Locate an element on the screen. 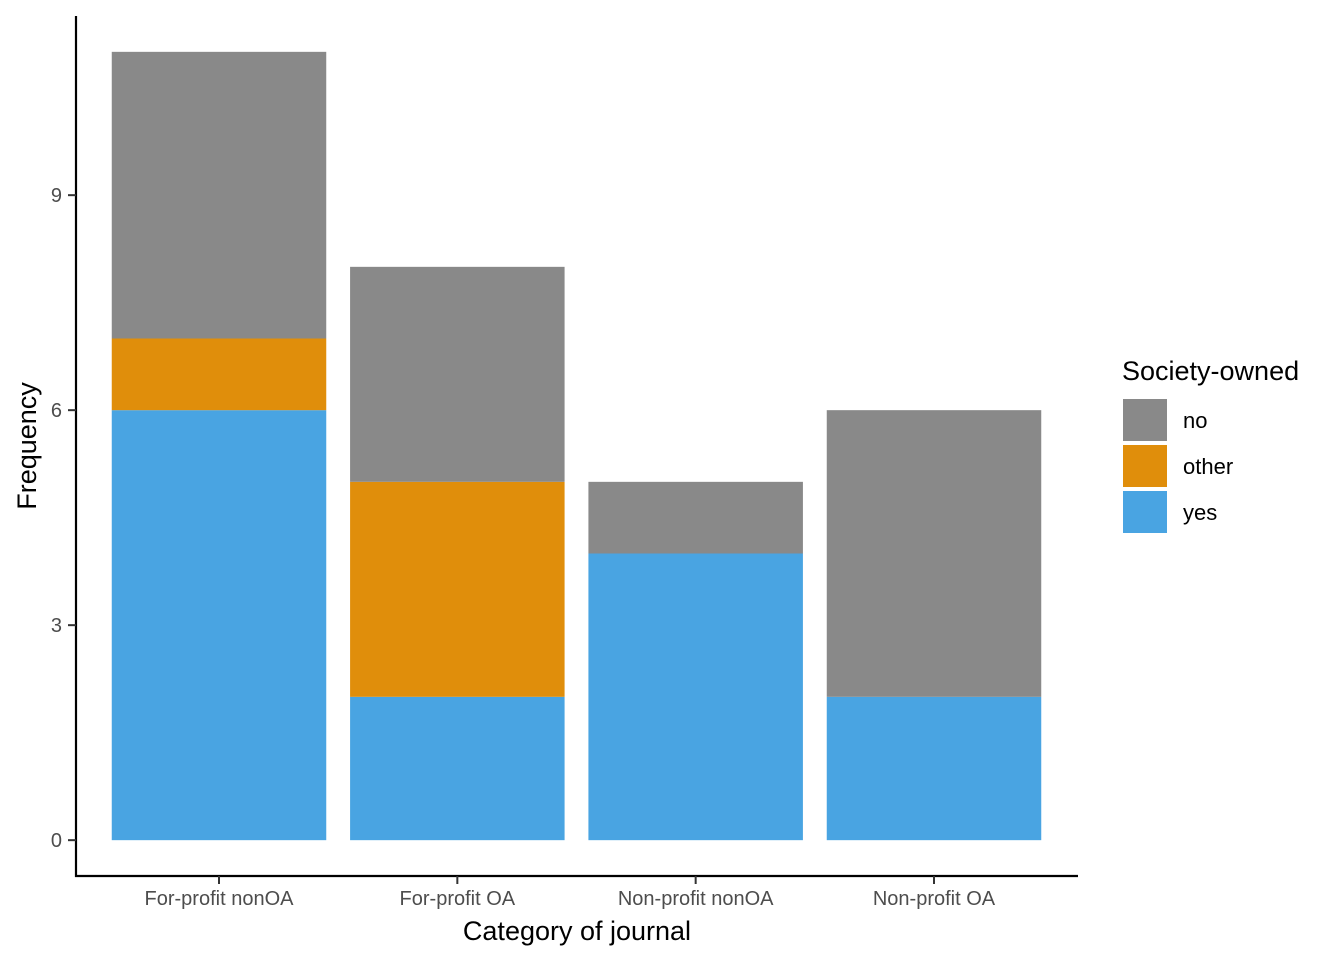 The height and width of the screenshot is (960, 1344). legend-key-no is located at coordinates (1145, 420).